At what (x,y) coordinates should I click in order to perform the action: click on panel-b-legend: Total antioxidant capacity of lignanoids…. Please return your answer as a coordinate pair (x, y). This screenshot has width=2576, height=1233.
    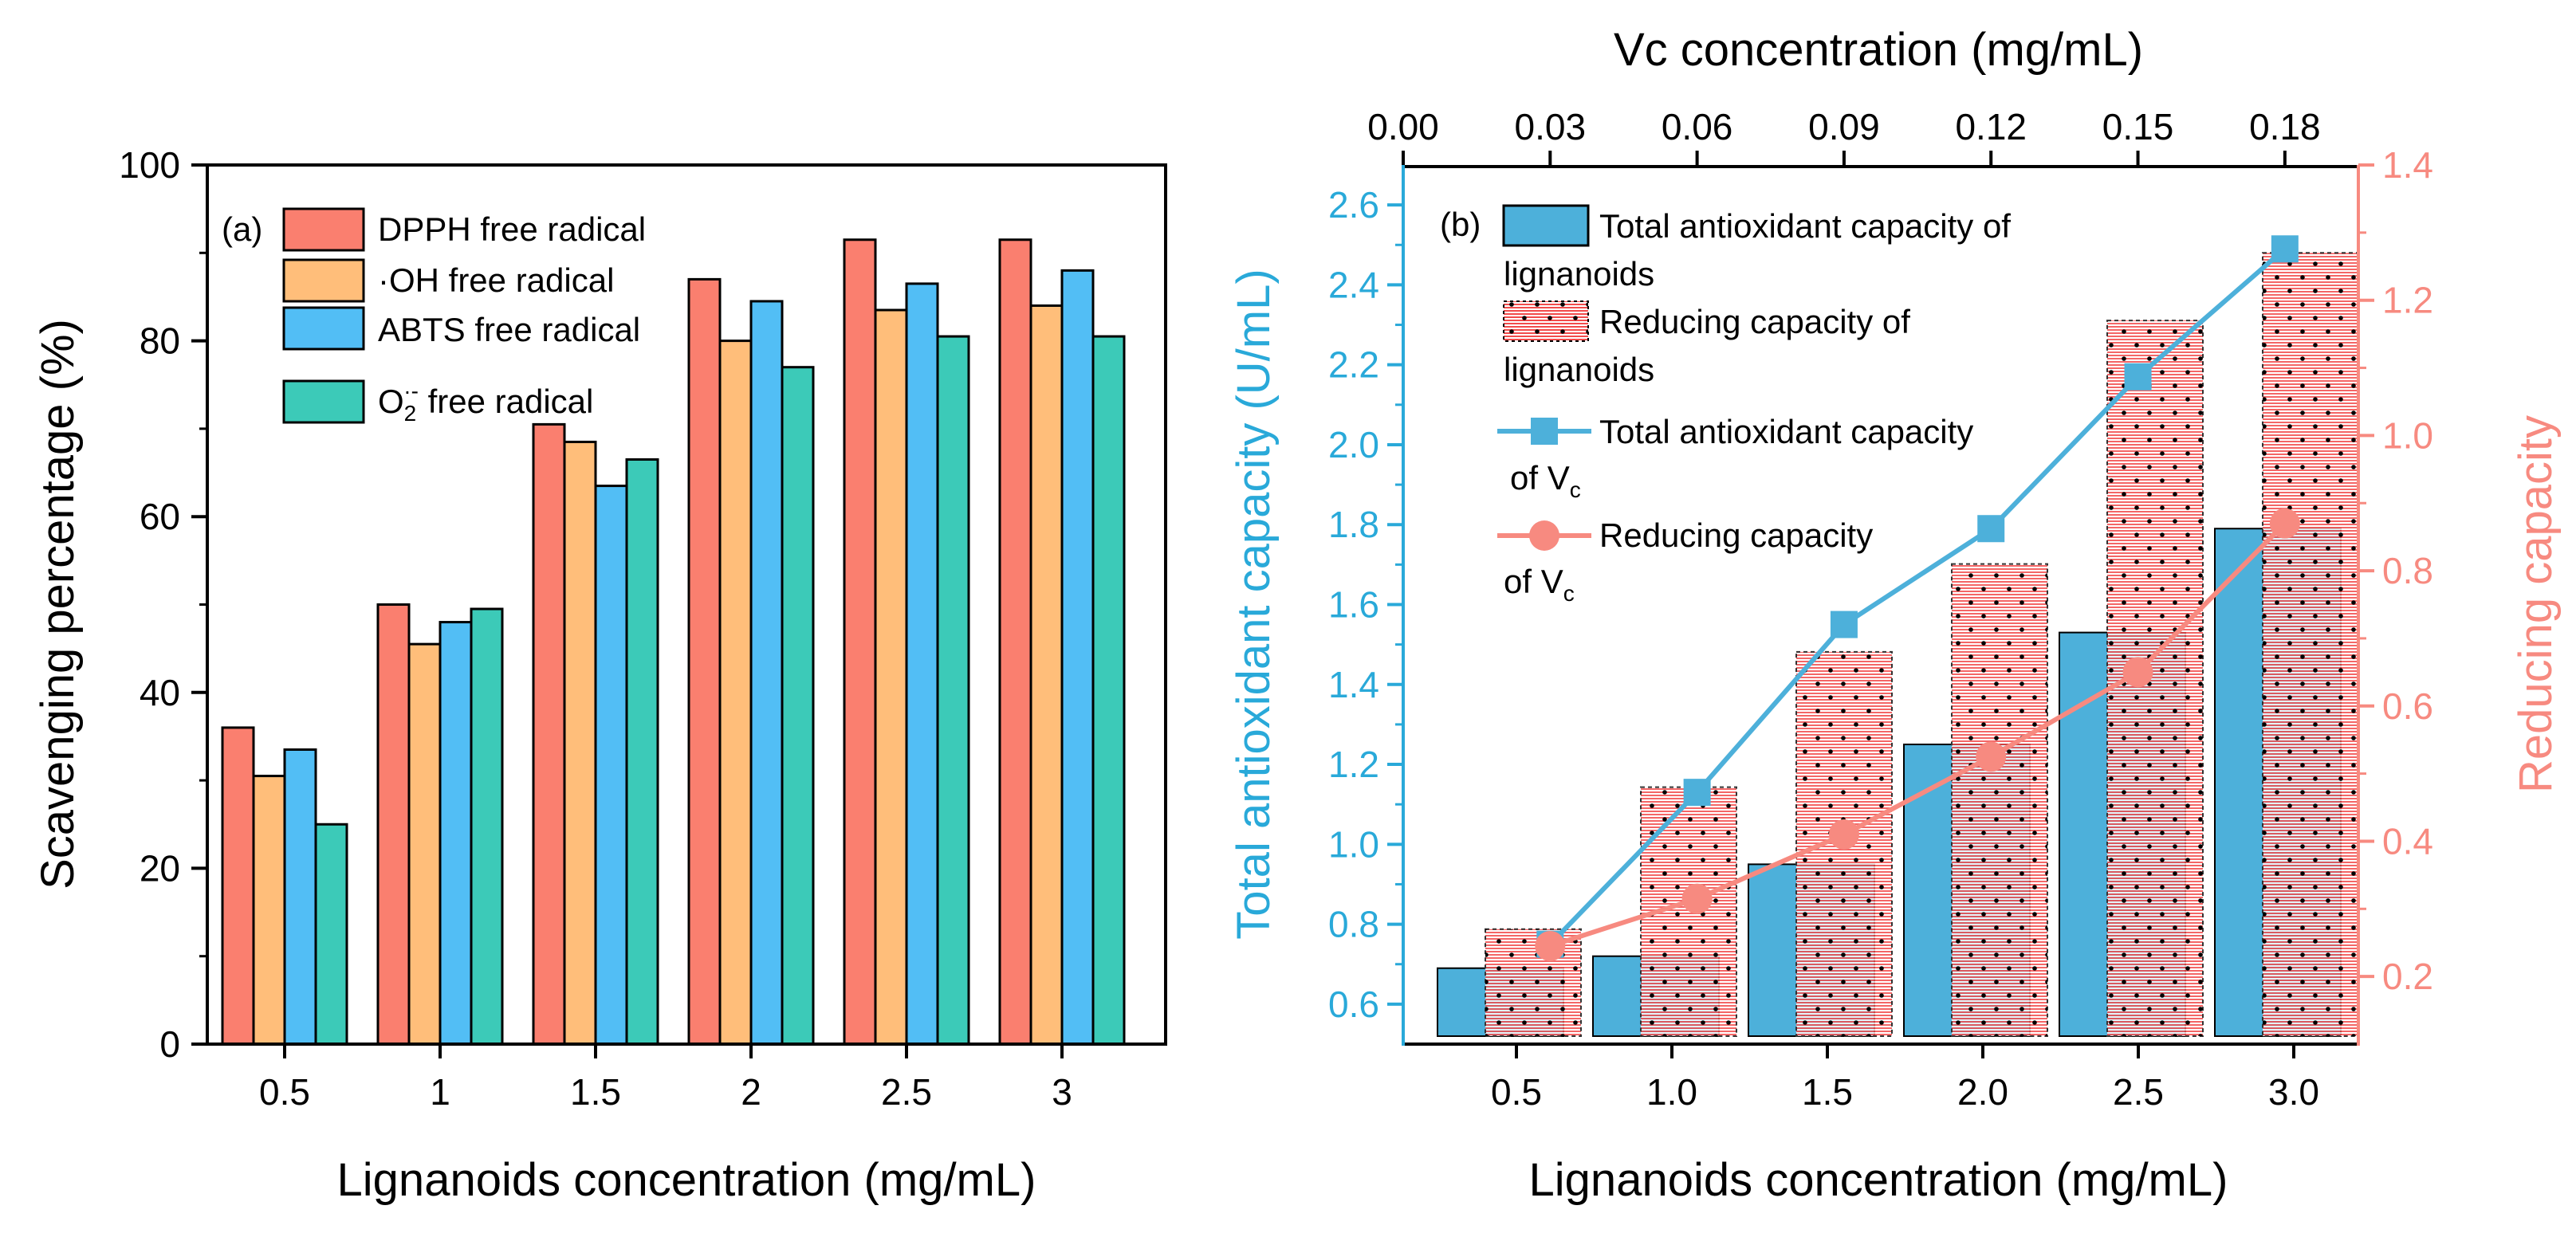
    Looking at the image, I should click on (1754, 405).